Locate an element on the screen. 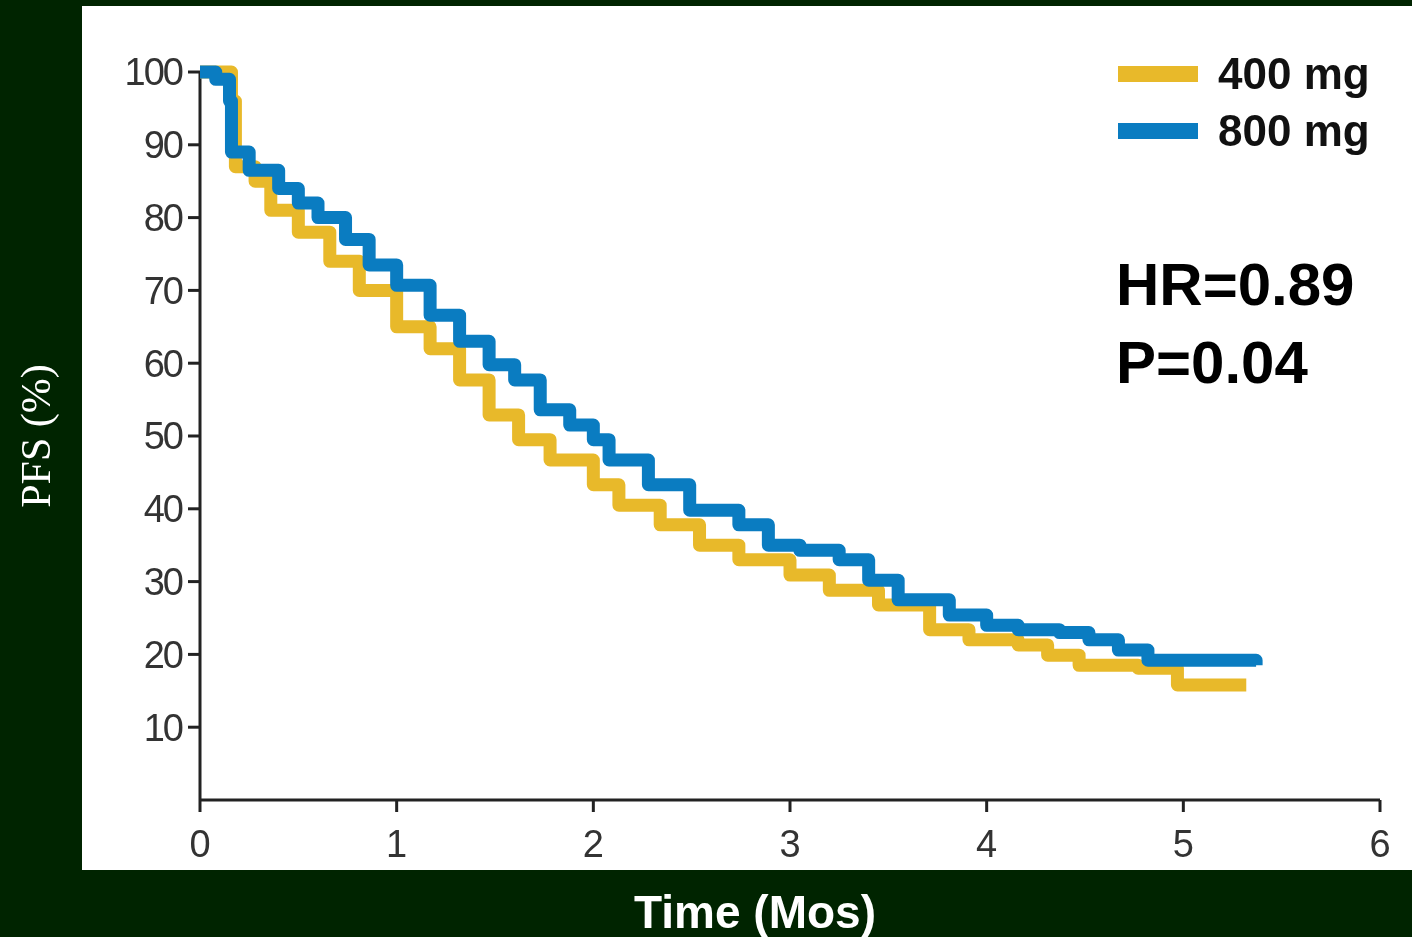  y-tick-label: 60 is located at coordinates (163, 363).